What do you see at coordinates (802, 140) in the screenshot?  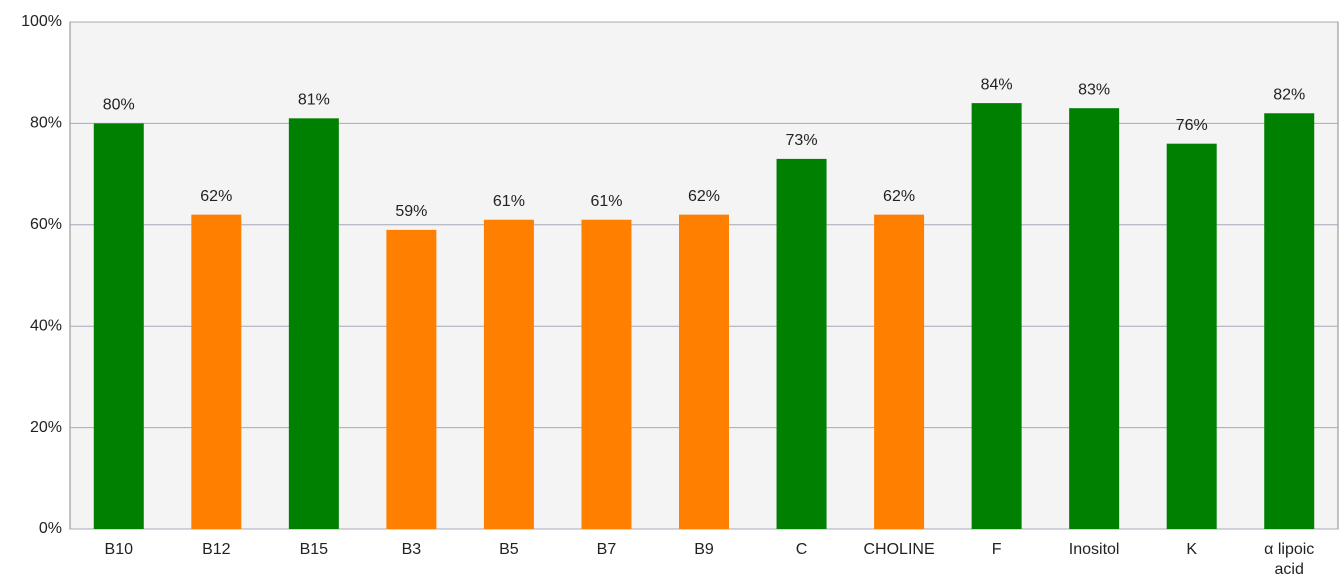 I see `data-label: 73%` at bounding box center [802, 140].